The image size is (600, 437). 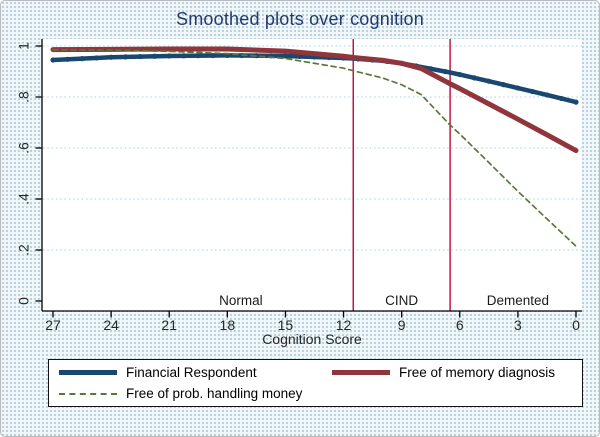 What do you see at coordinates (191, 372) in the screenshot?
I see `legend-label: Financial Respondent` at bounding box center [191, 372].